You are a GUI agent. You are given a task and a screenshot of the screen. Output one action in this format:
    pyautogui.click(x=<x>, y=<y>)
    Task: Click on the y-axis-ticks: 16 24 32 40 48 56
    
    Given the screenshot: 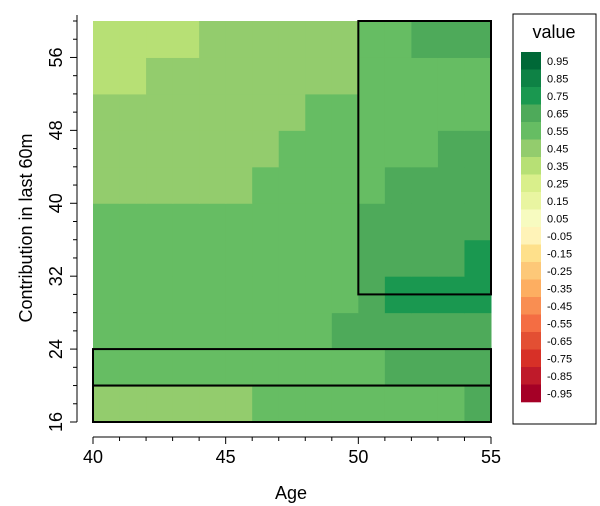 What is the action you would take?
    pyautogui.click(x=61, y=226)
    